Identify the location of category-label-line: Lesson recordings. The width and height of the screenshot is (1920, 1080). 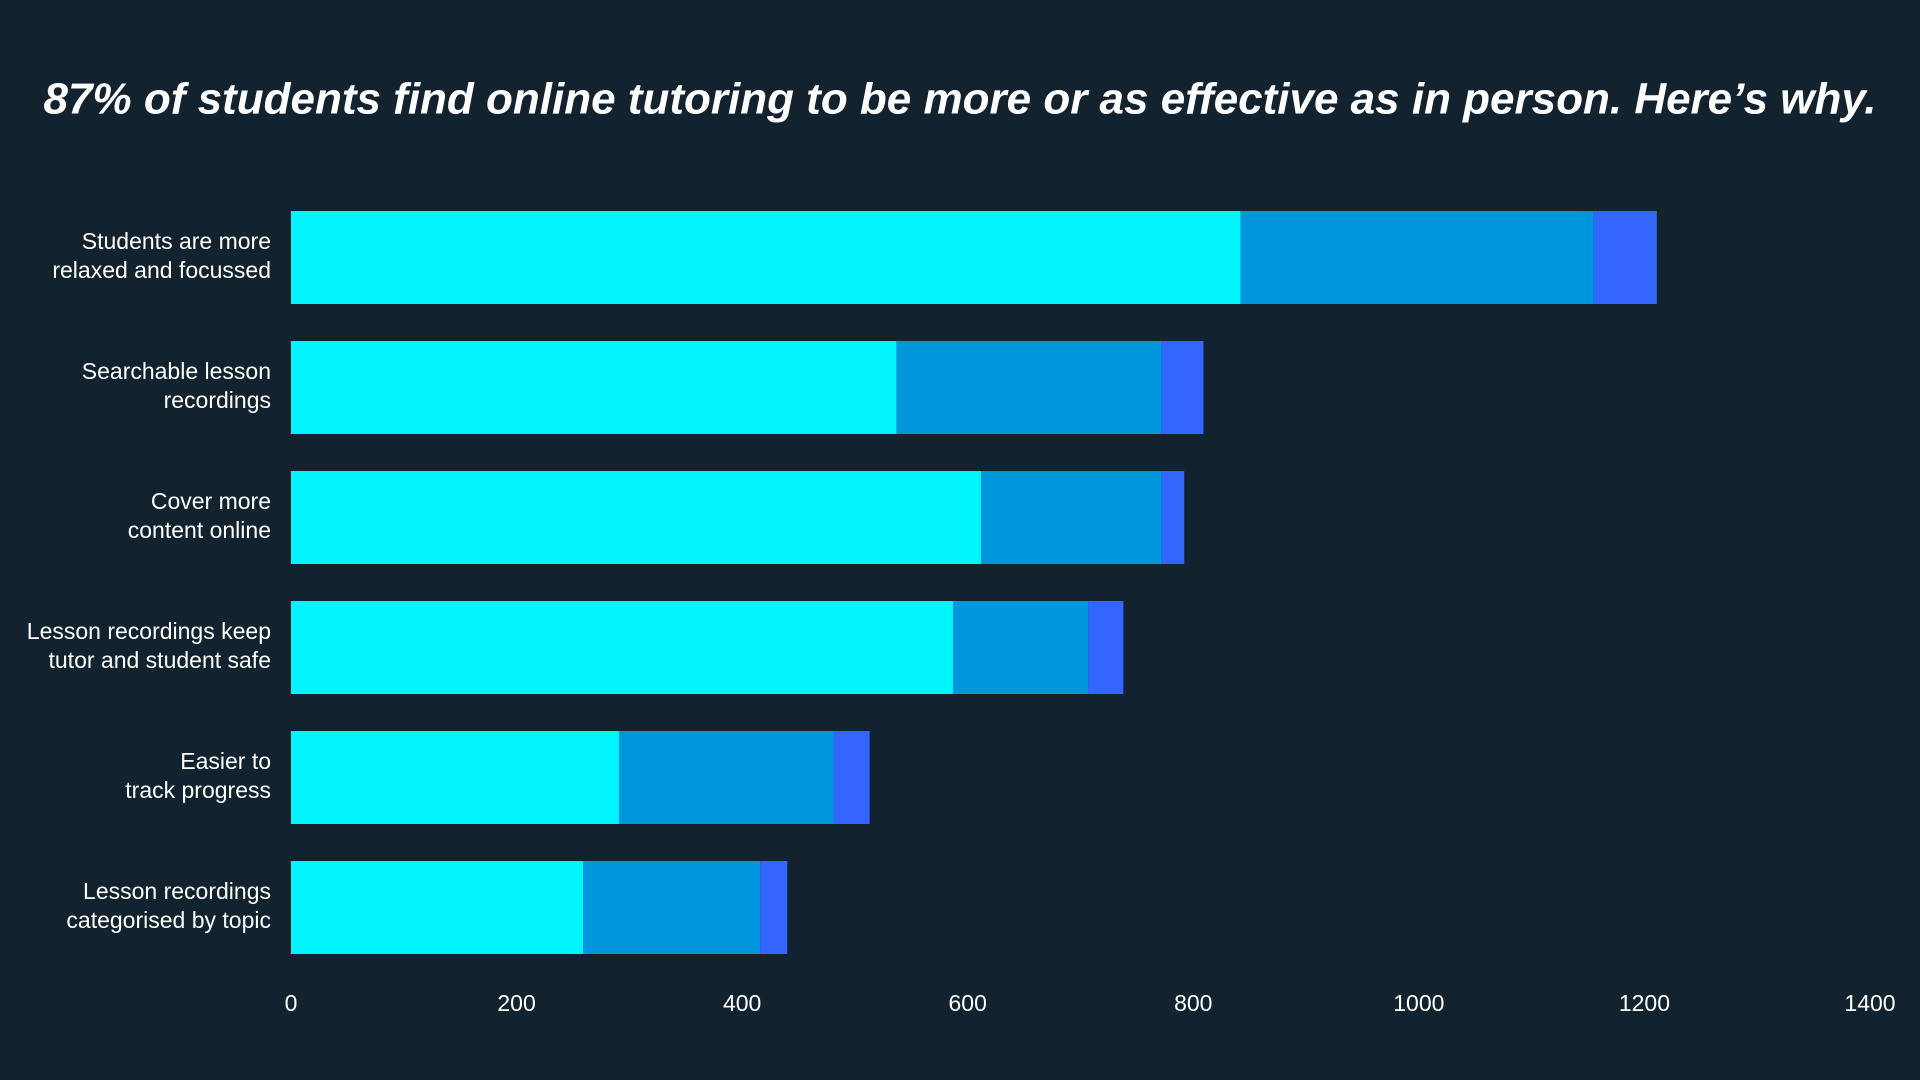
(177, 891).